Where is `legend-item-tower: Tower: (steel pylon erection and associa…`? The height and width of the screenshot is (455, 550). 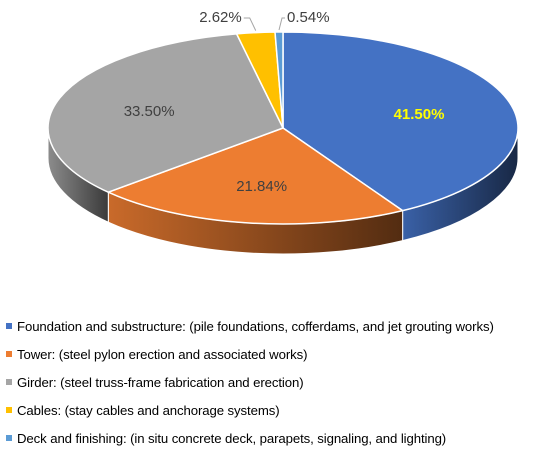
legend-item-tower: Tower: (steel pylon erection and associa… is located at coordinates (278, 354).